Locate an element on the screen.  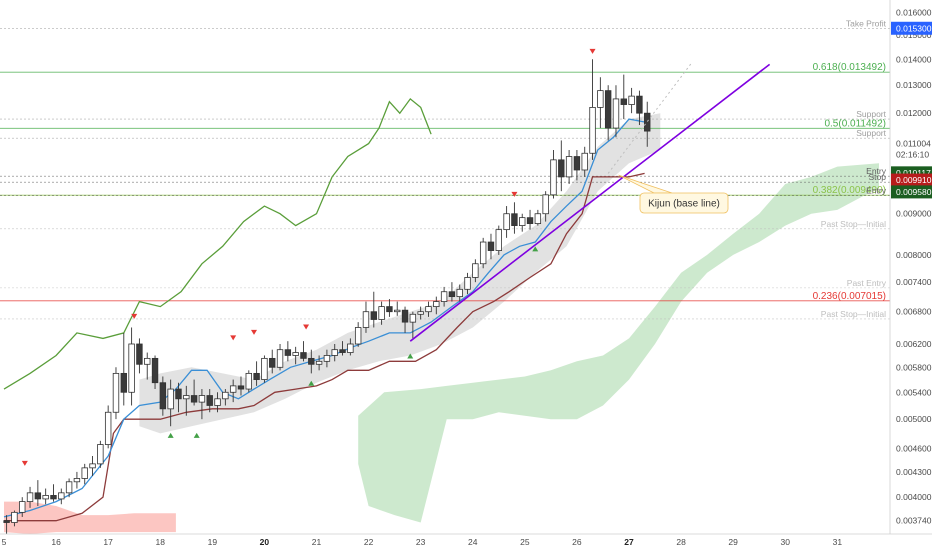
level-label-11: 0.236(0.007015) is located at coordinates (849, 296).